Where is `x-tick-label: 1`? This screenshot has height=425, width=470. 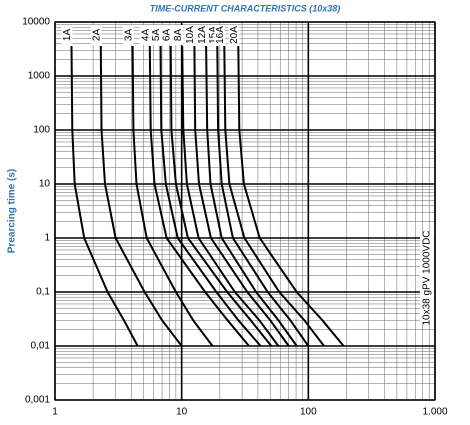
x-tick-label: 1 is located at coordinates (55, 412).